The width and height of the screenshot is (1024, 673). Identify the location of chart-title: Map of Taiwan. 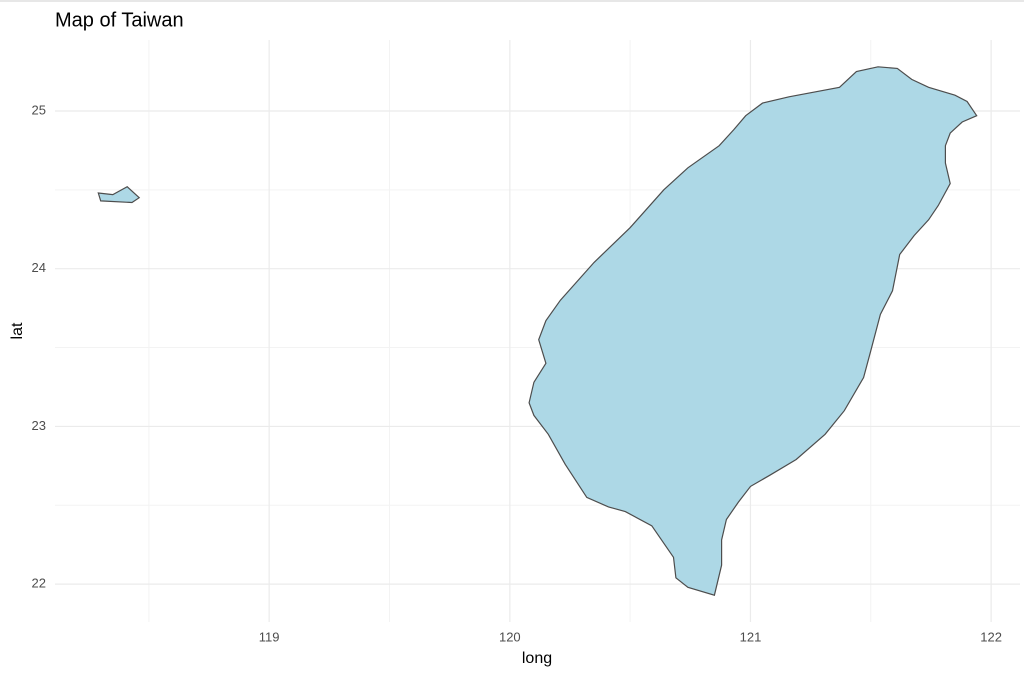
(119, 20).